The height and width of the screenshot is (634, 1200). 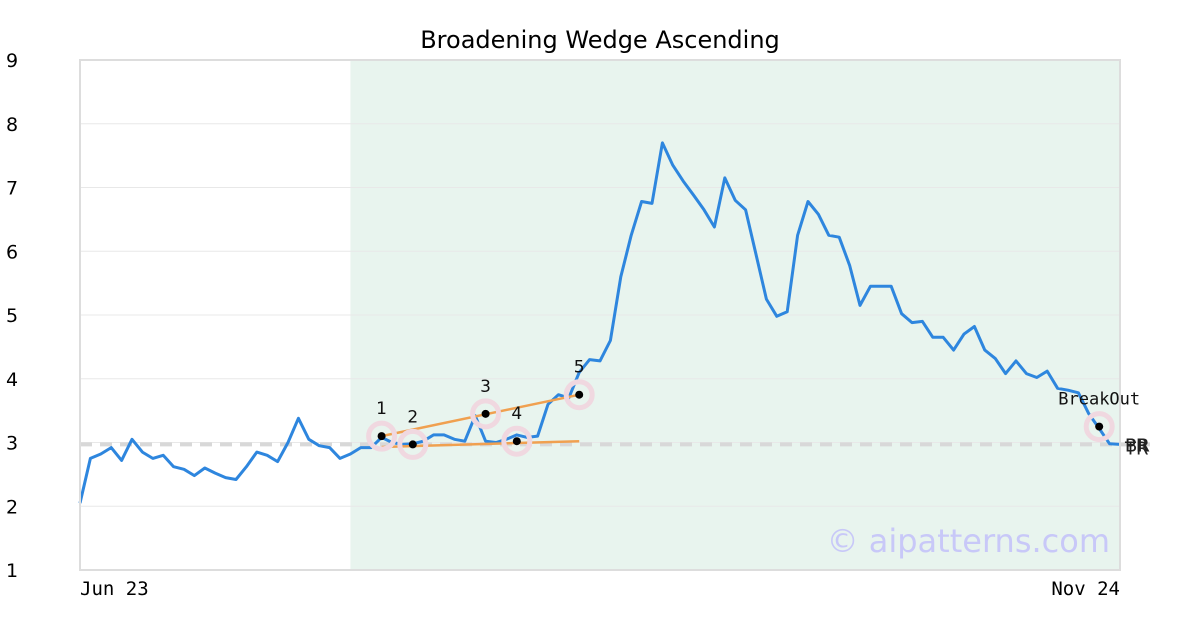 What do you see at coordinates (12, 125) in the screenshot?
I see `y-tick-label: 8` at bounding box center [12, 125].